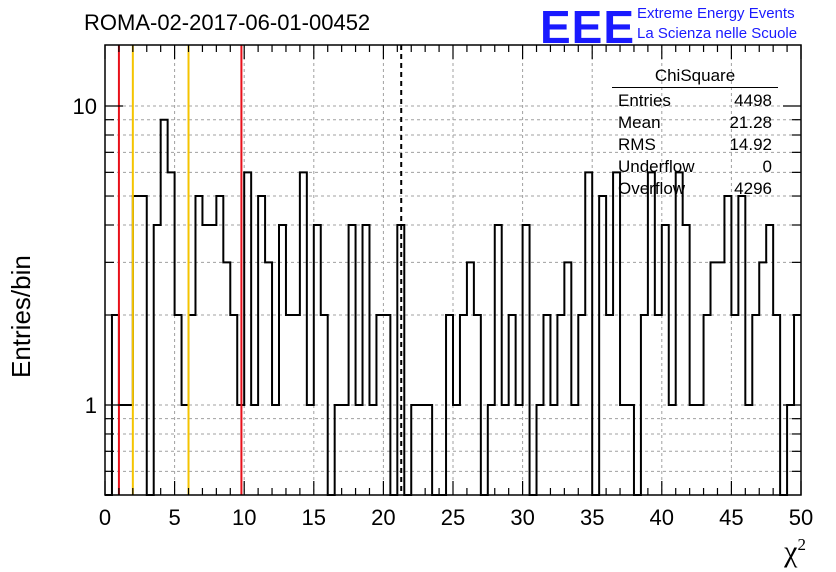 The width and height of the screenshot is (836, 572). I want to click on x-tick-label: 10, so click(244, 517).